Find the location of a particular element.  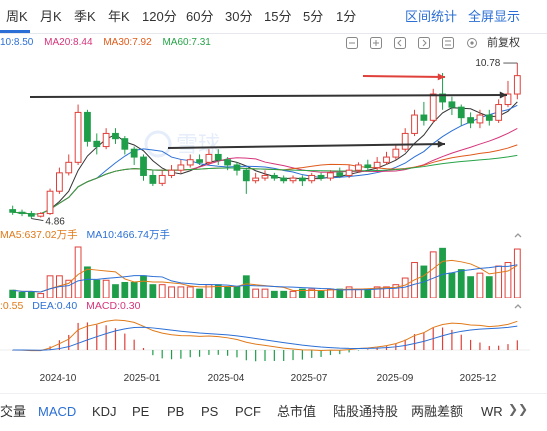

arrow-right-icon is located at coordinates (424, 43).